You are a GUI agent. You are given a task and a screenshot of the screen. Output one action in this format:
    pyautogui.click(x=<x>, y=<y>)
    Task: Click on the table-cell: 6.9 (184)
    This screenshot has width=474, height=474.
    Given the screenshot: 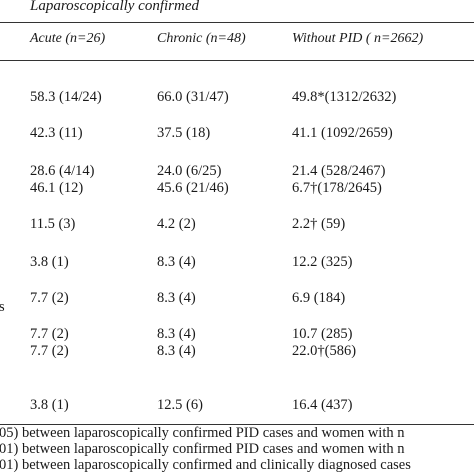 What is the action you would take?
    pyautogui.click(x=319, y=298)
    